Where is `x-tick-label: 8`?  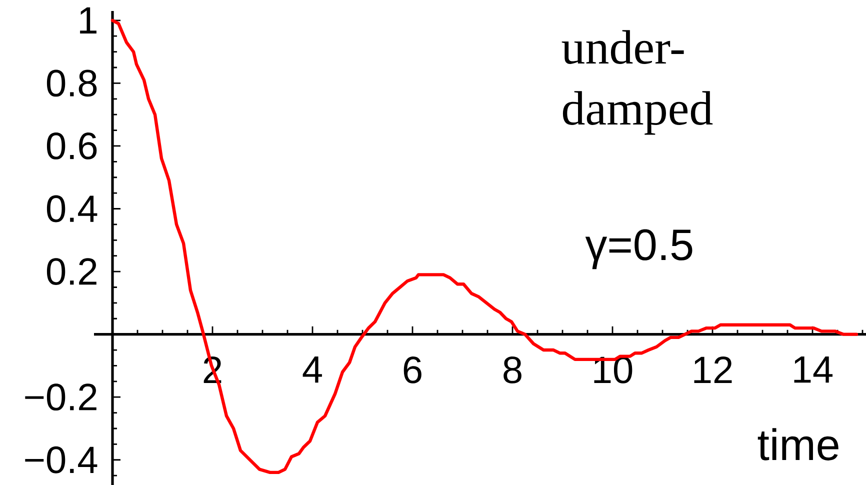
x-tick-label: 8 is located at coordinates (513, 370).